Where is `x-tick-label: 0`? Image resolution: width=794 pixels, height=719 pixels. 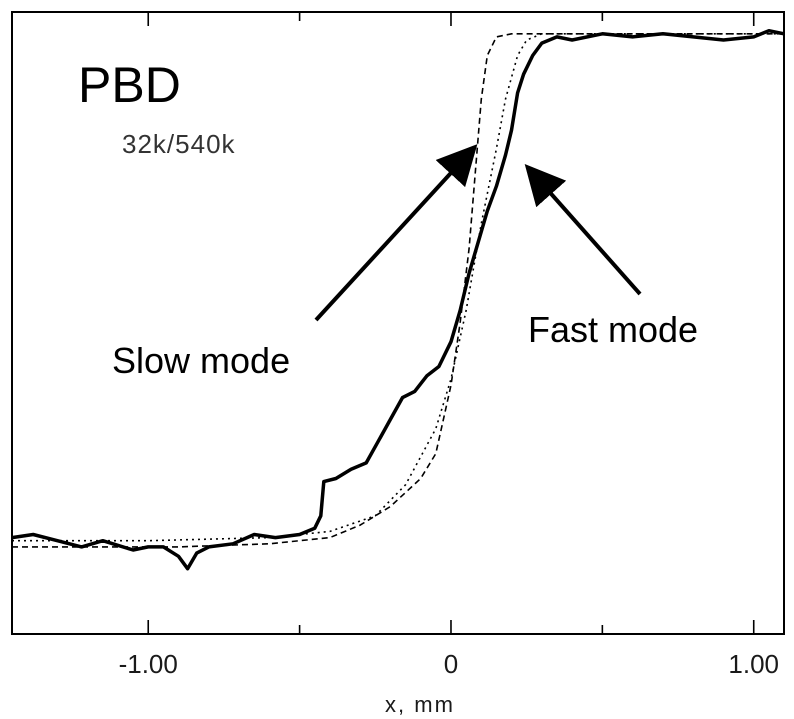 x-tick-label: 0 is located at coordinates (451, 664).